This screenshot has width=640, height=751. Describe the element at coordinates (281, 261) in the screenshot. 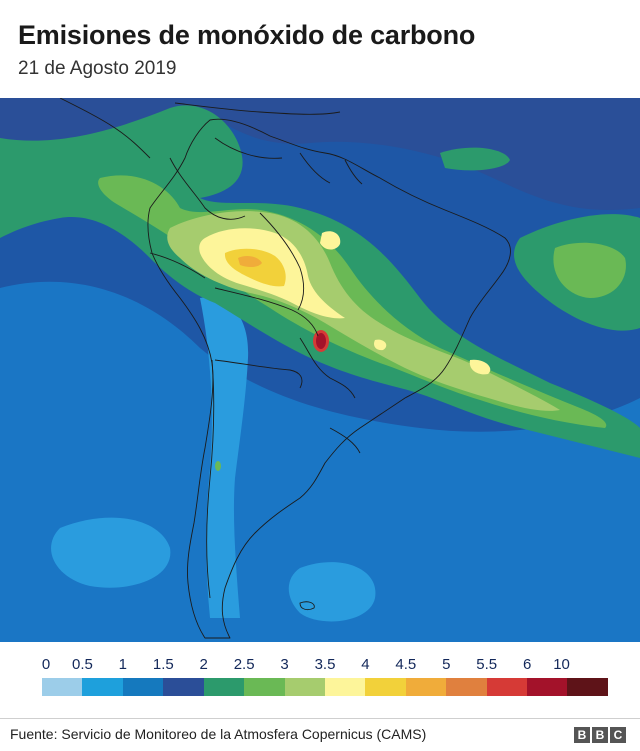

I see `border-brazil-west` at that location.